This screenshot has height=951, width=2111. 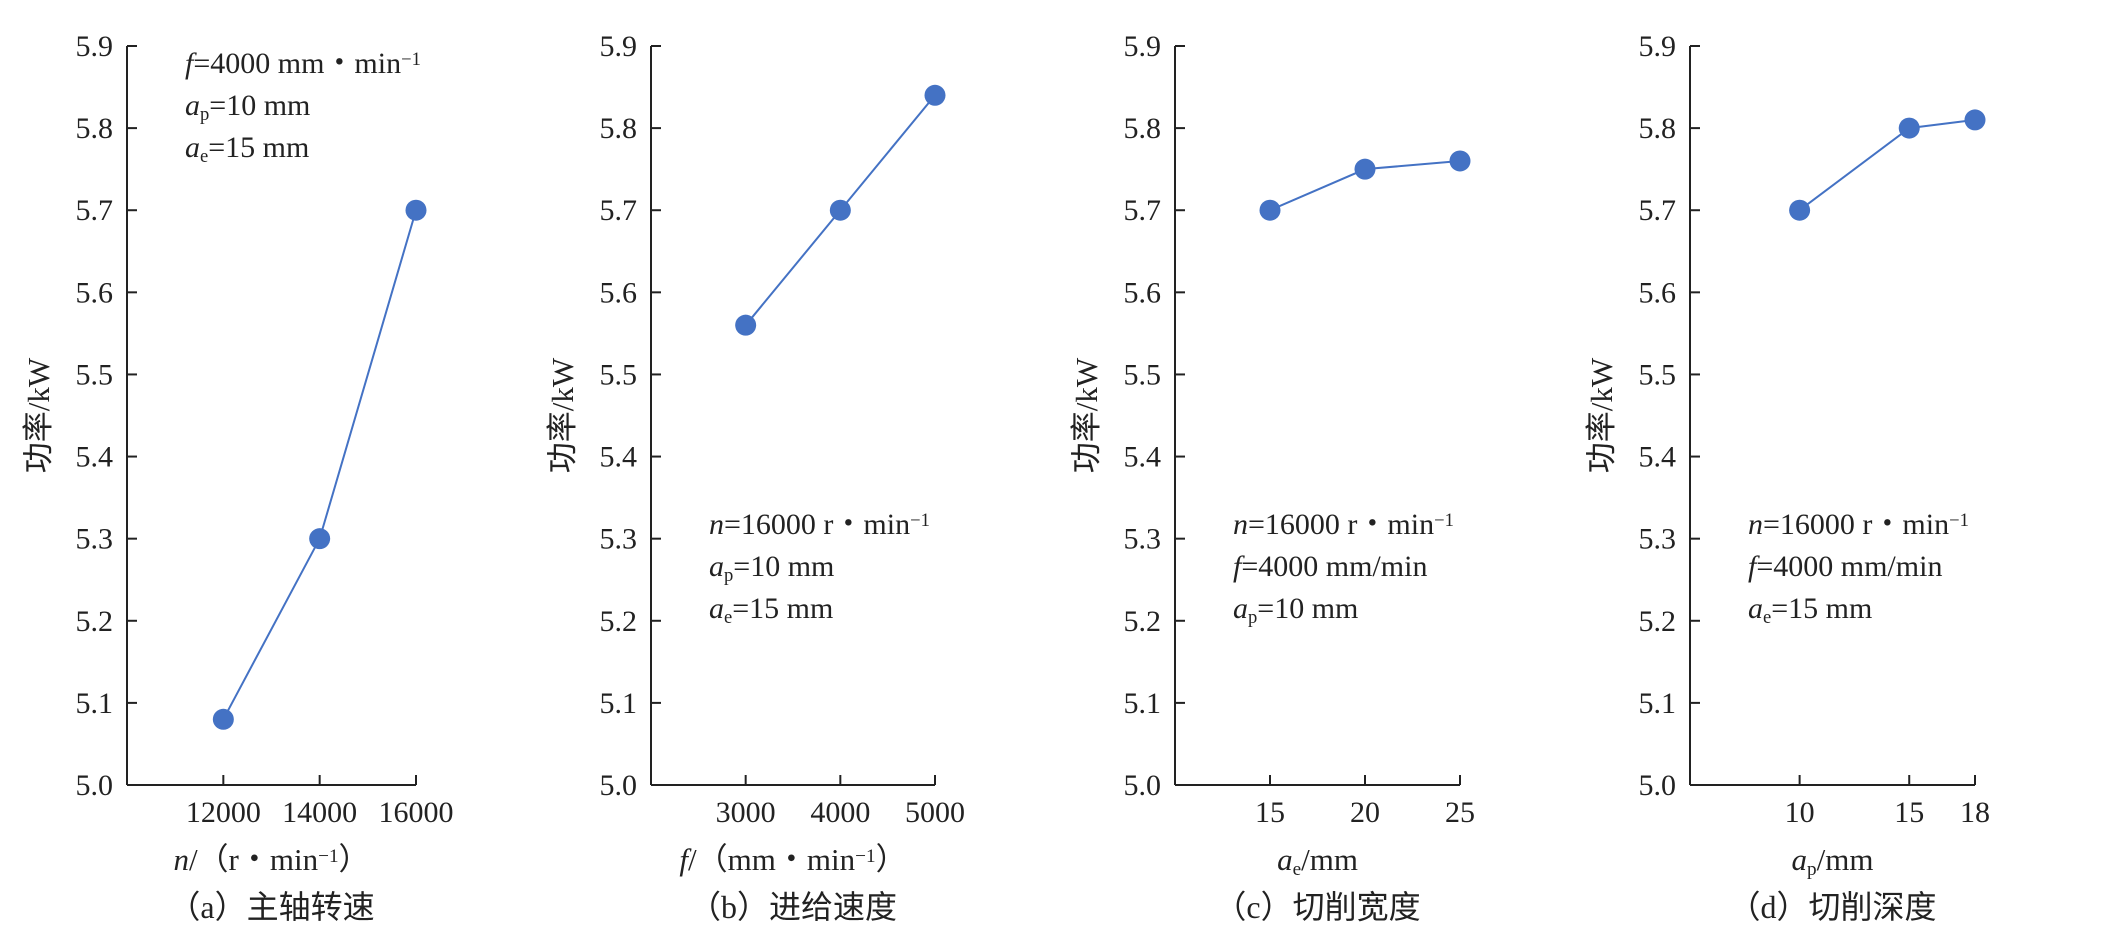 I want to click on x-axis-title: f/（mm・min−1）, so click(x=792, y=859).